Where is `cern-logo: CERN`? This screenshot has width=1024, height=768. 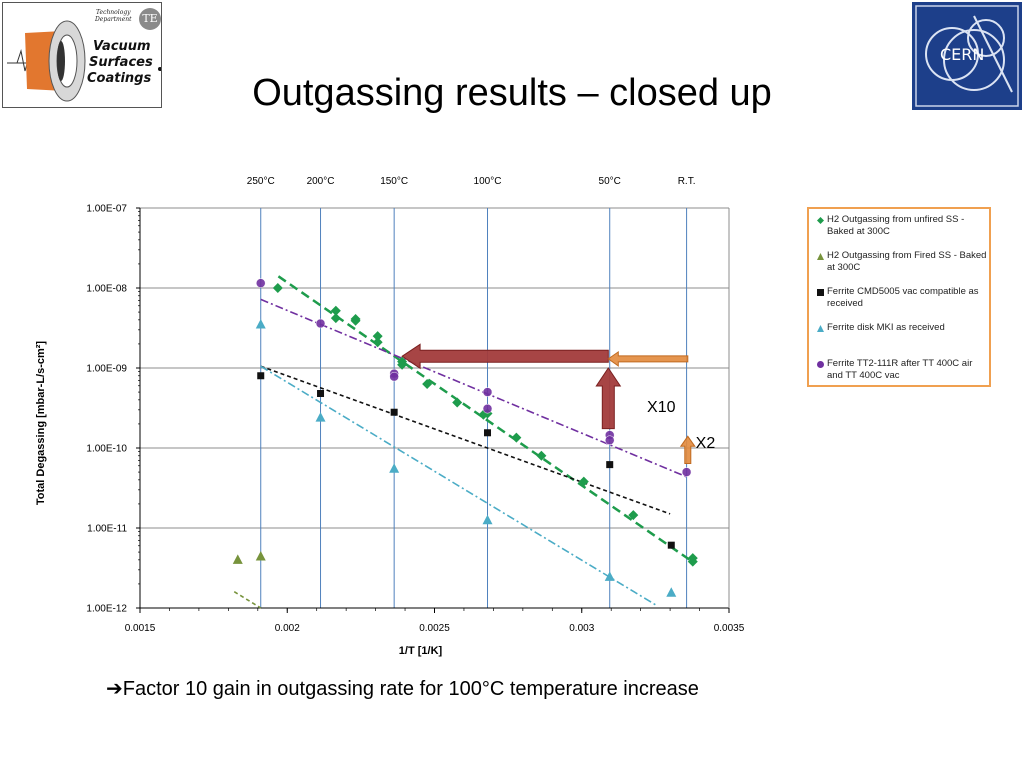 cern-logo: CERN is located at coordinates (967, 56).